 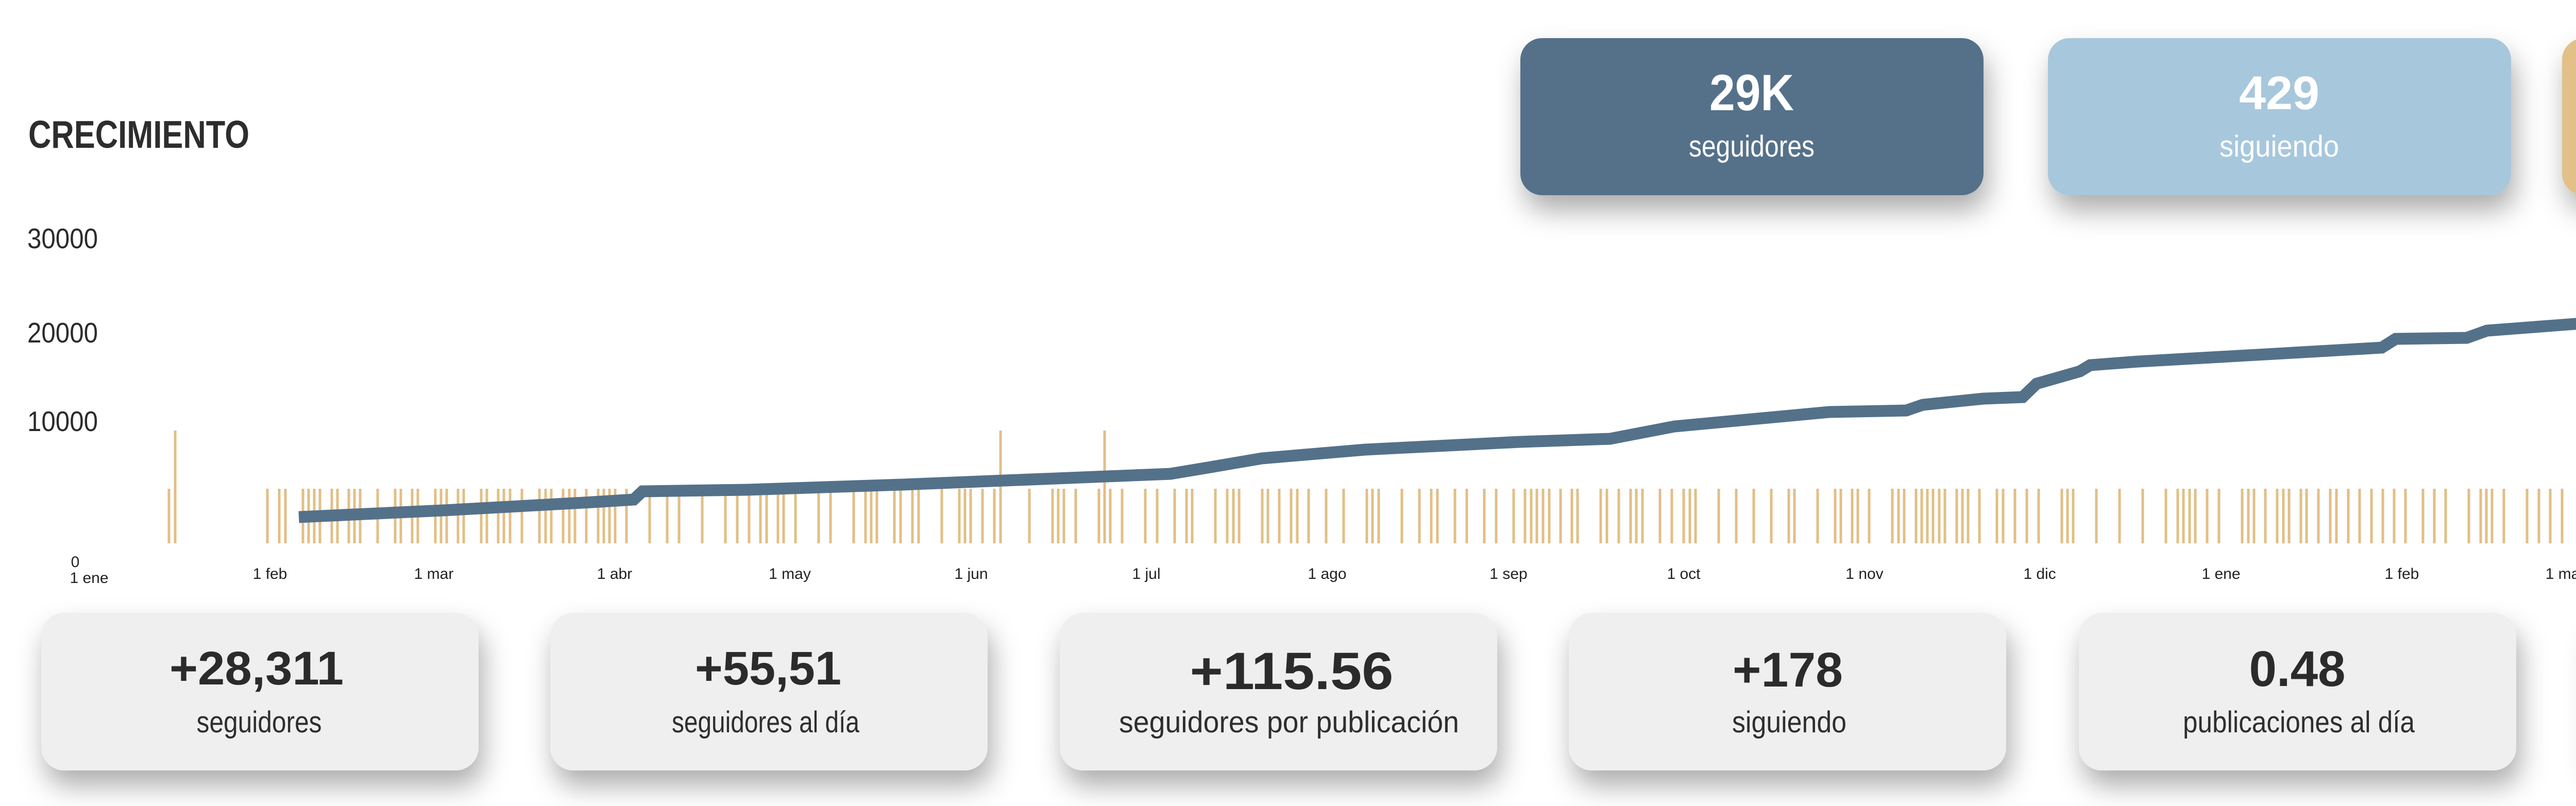 I want to click on svg-text: 1 may, so click(x=790, y=573).